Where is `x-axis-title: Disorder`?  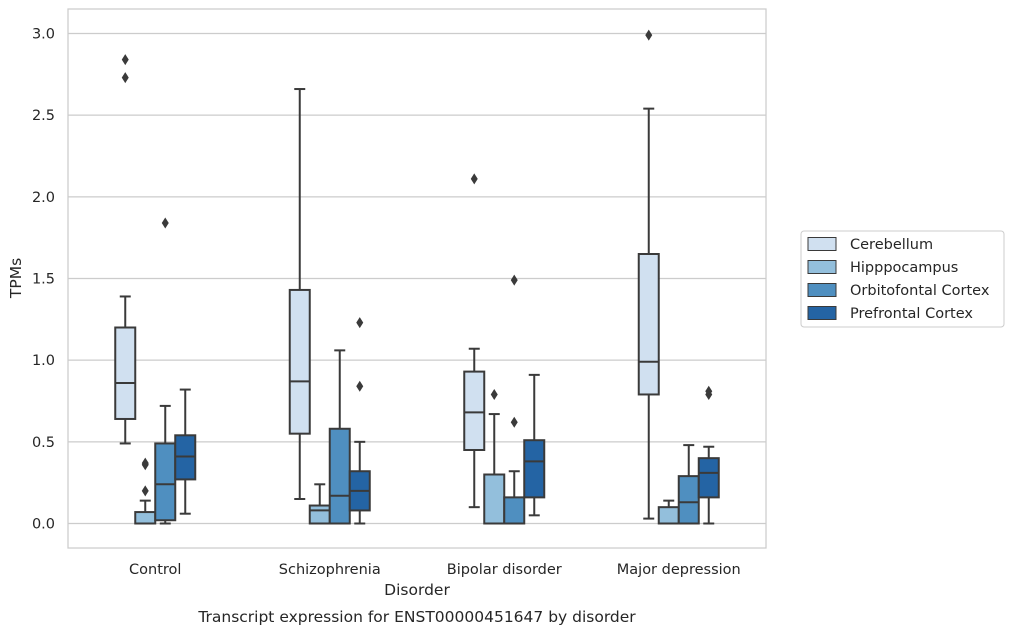 x-axis-title: Disorder is located at coordinates (417, 590).